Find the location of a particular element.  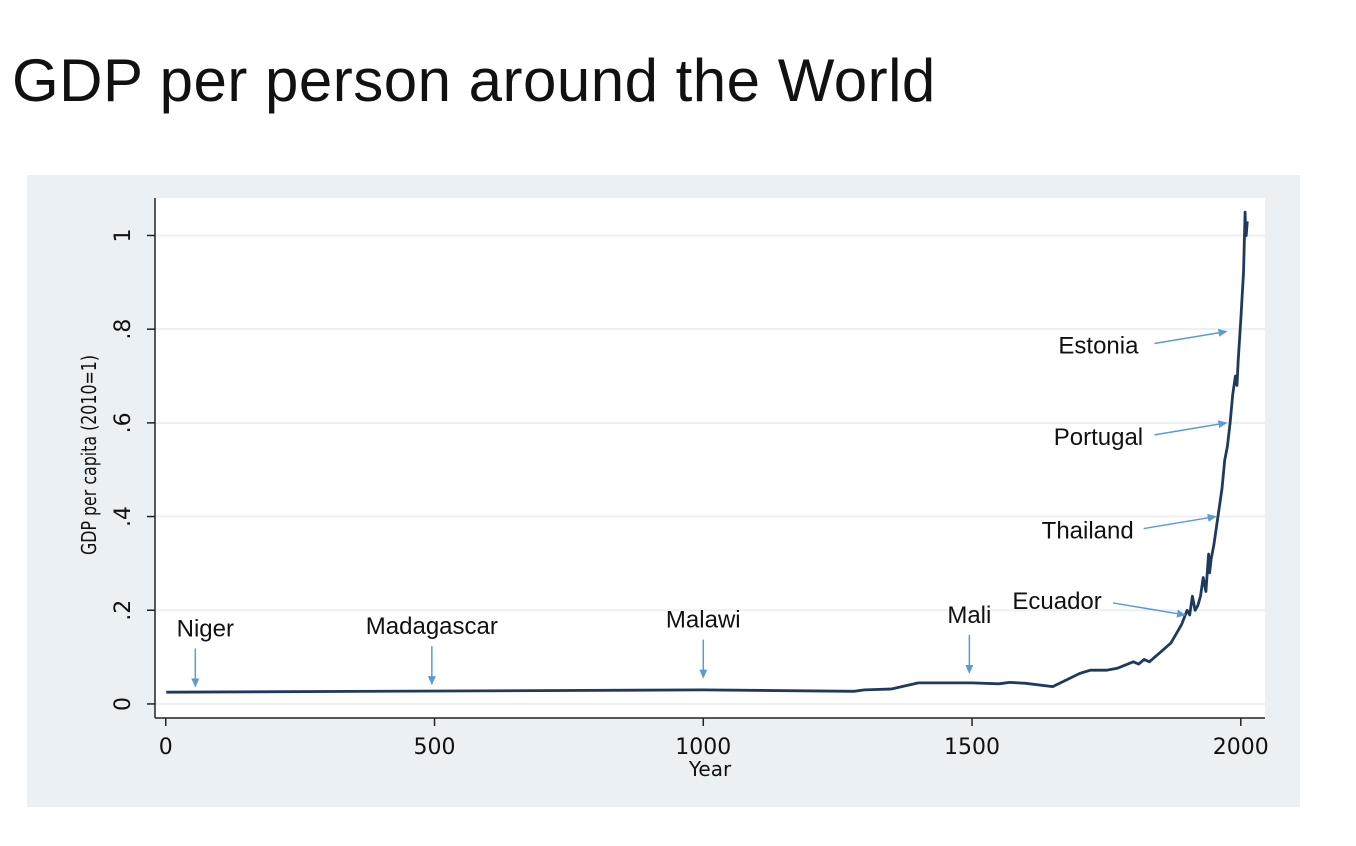

x-tick-label: 2000 is located at coordinates (1241, 747).